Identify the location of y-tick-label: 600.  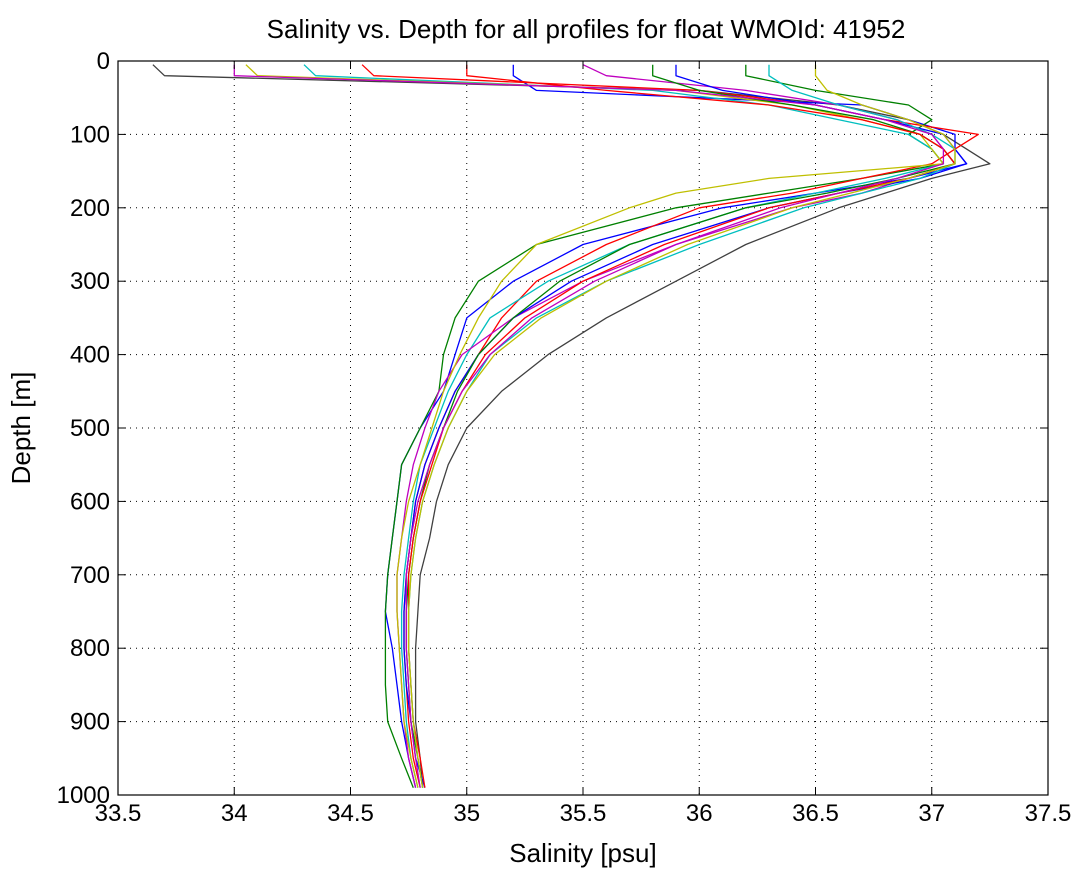
(90, 501).